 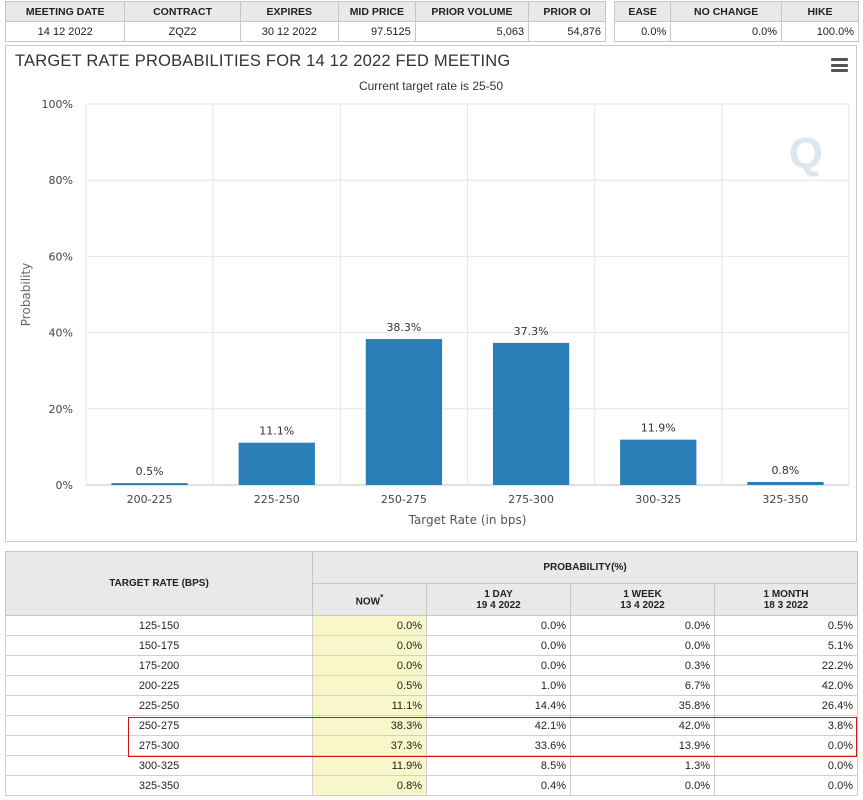 I want to click on now-footnote-mark: *, so click(x=382, y=596).